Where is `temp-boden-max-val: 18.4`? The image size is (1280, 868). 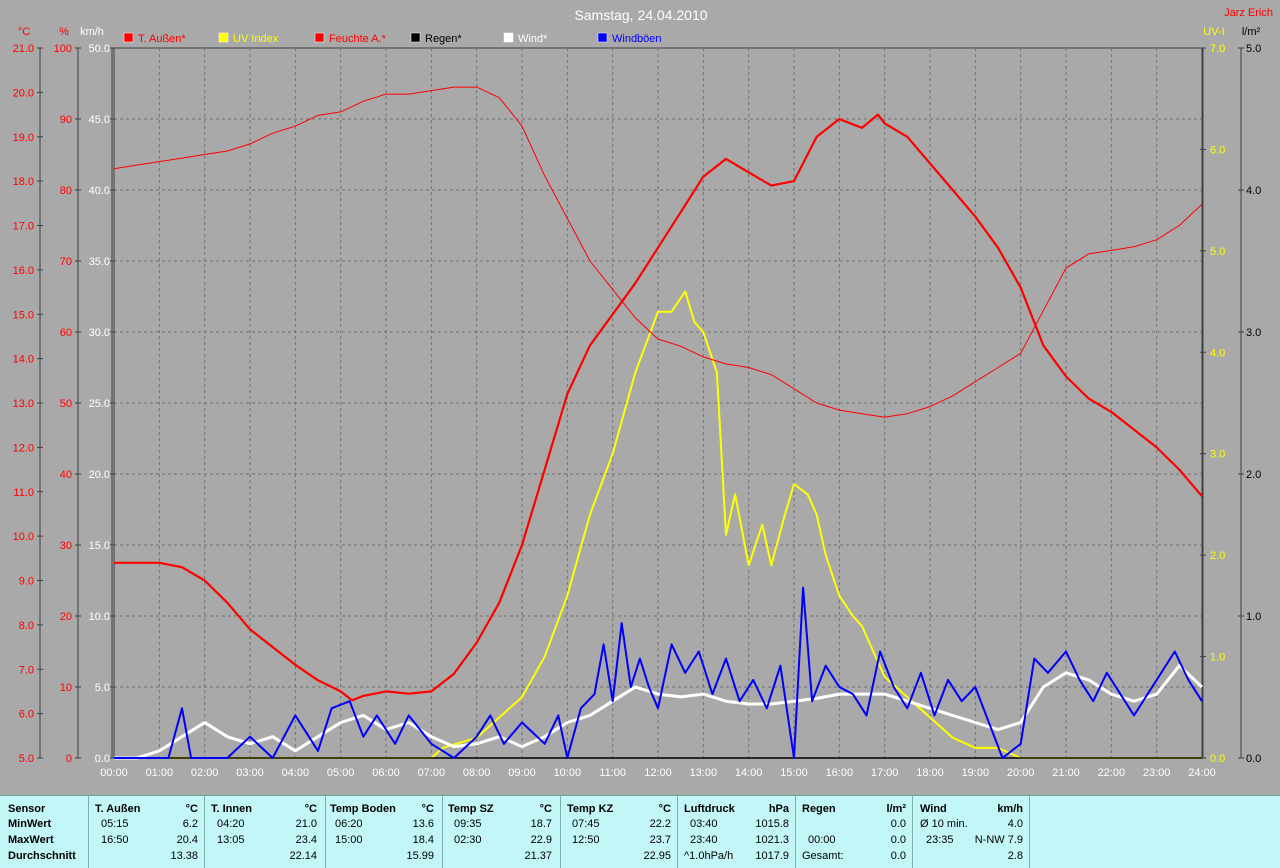 temp-boden-max-val: 18.4 is located at coordinates (423, 840).